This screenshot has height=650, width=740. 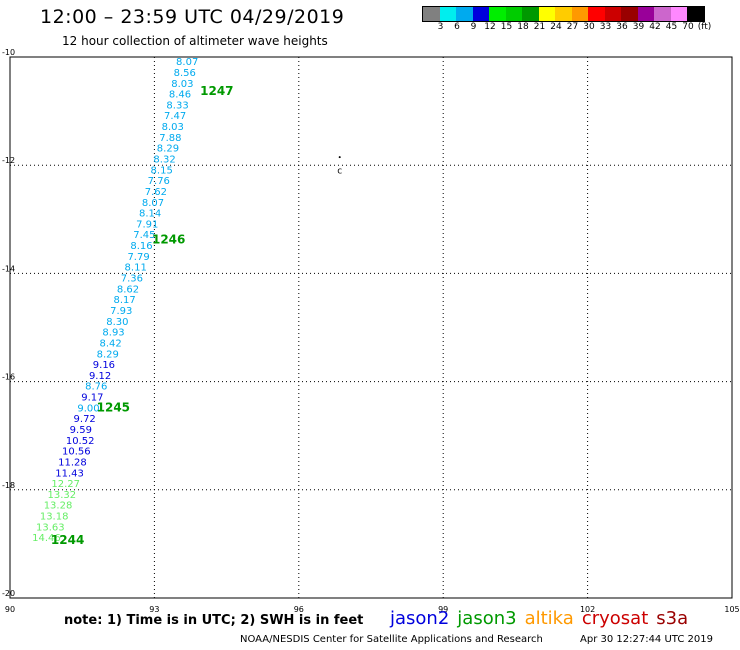 What do you see at coordinates (572, 27) in the screenshot?
I see `legend-label: 27` at bounding box center [572, 27].